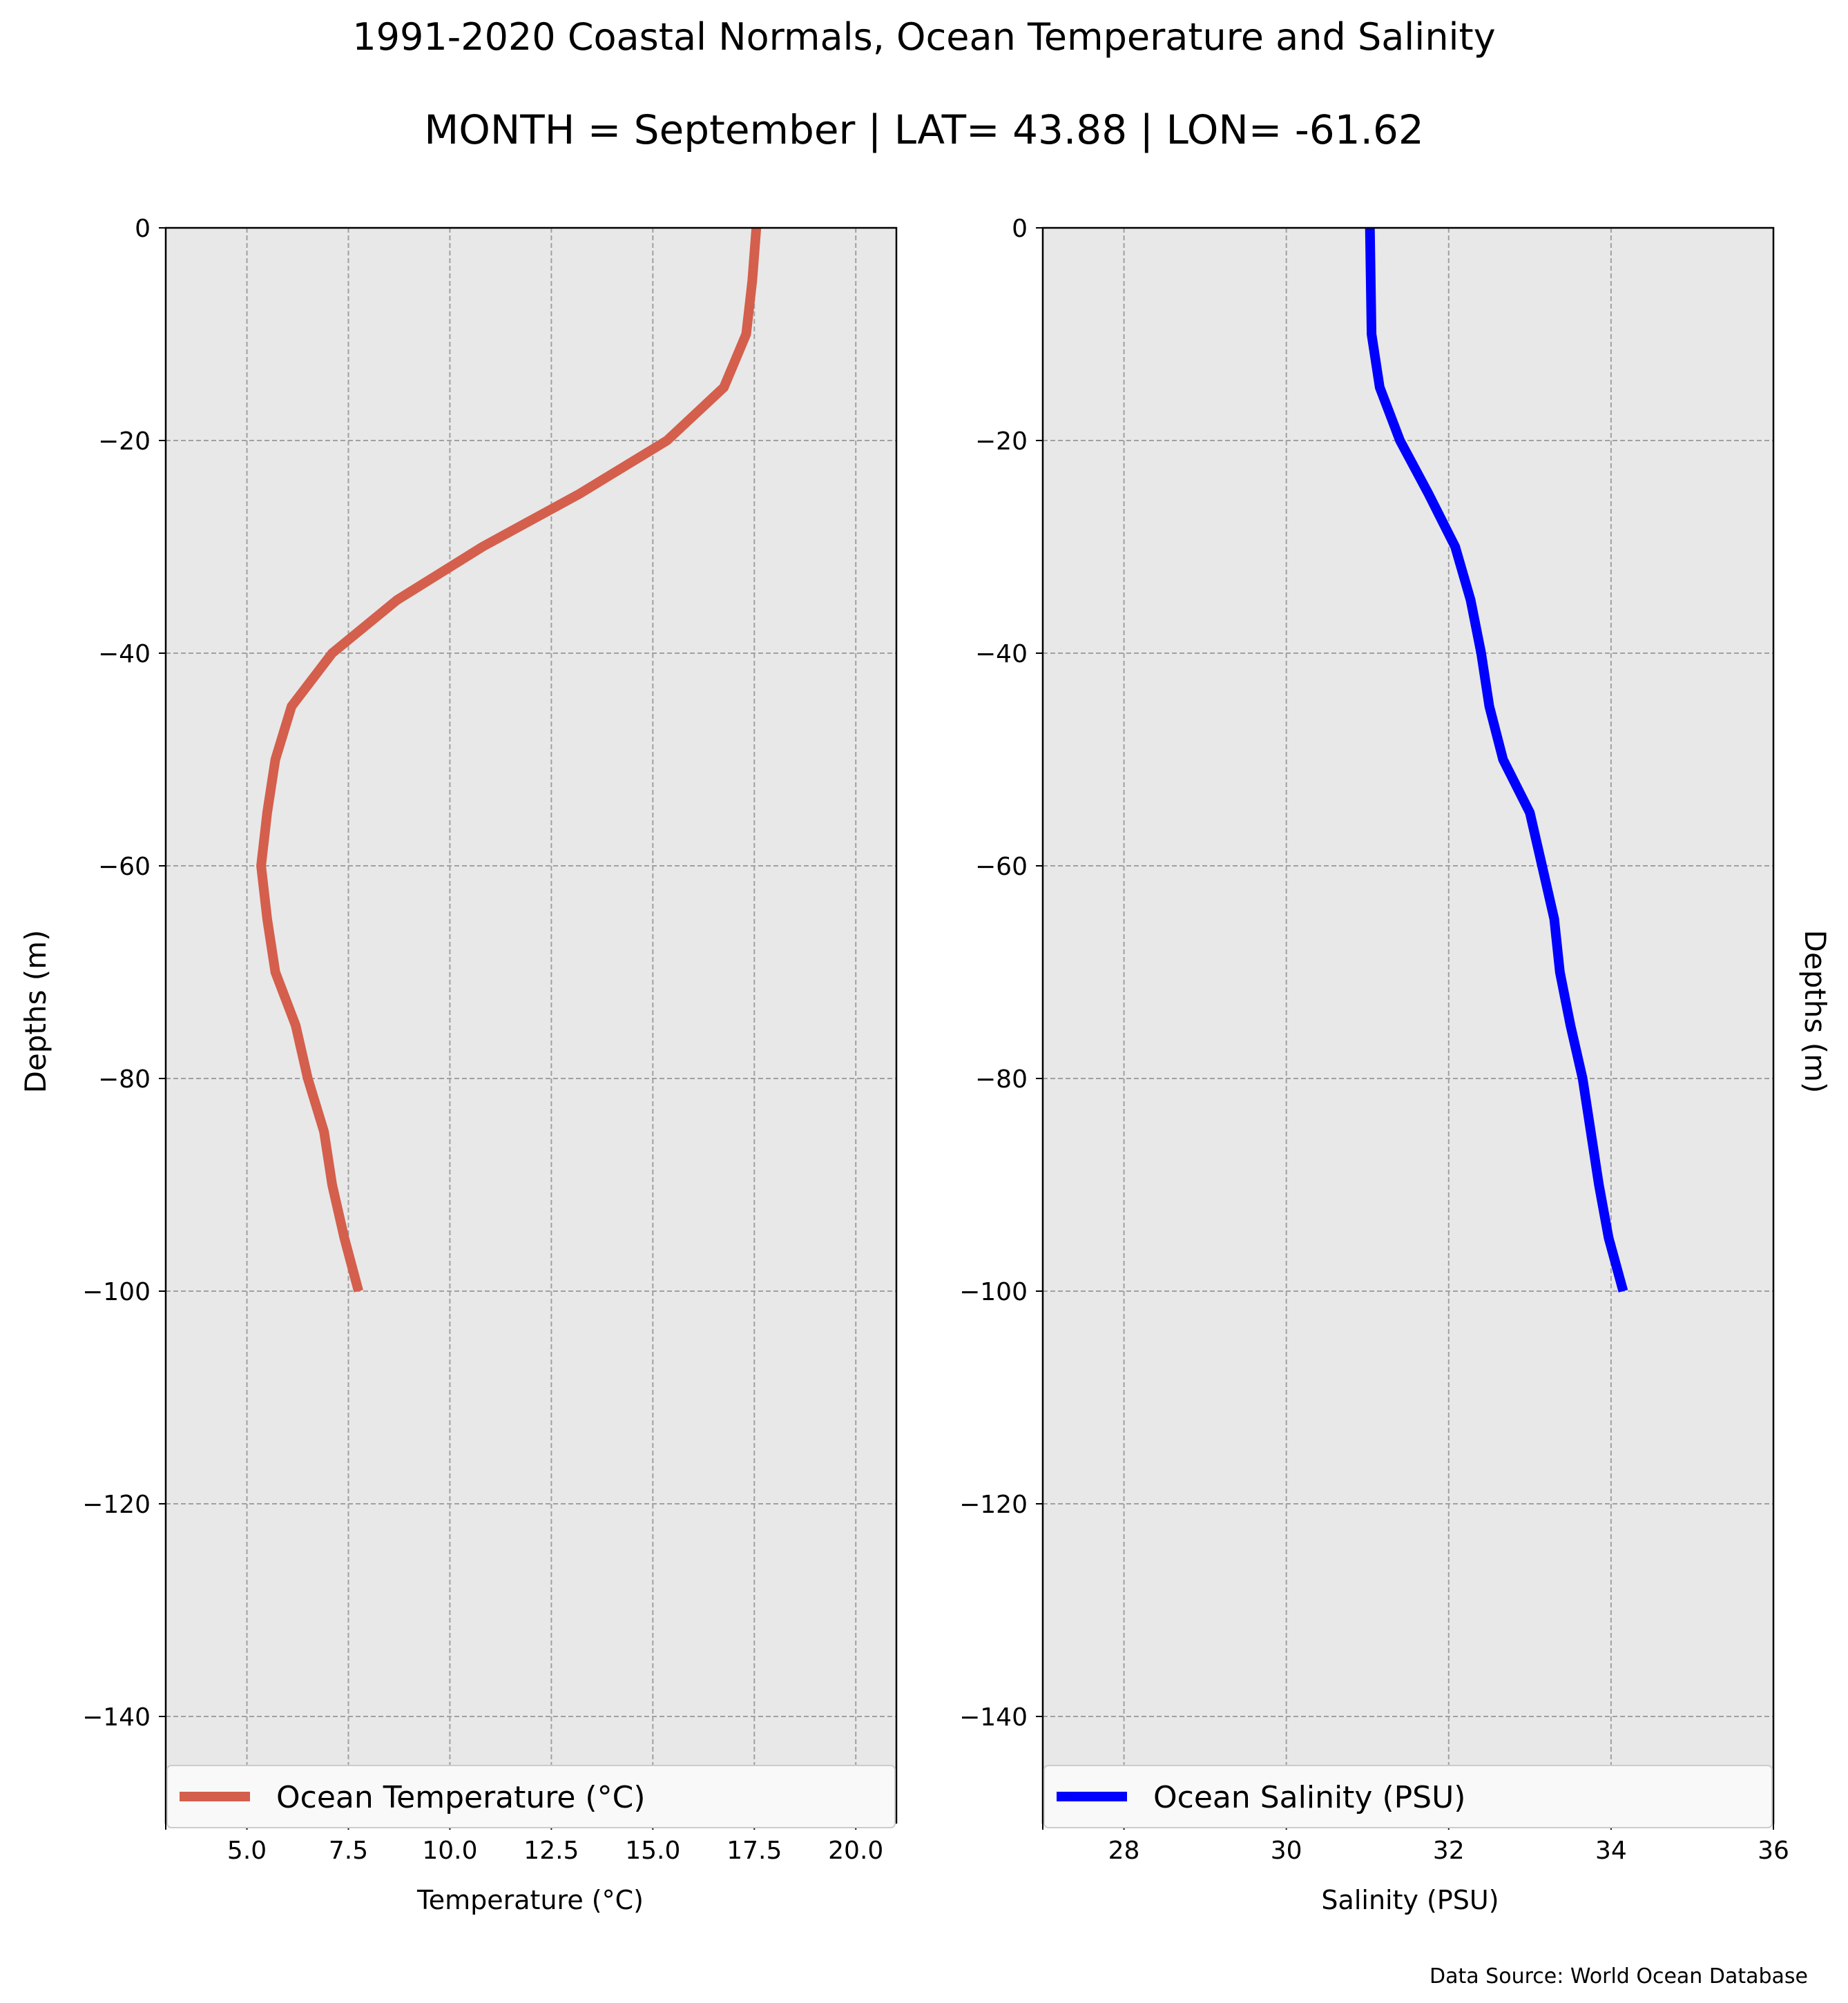 The height and width of the screenshot is (2003, 1848). I want to click on salinity-legend: Ocean Salinity (PSU), so click(1408, 1797).